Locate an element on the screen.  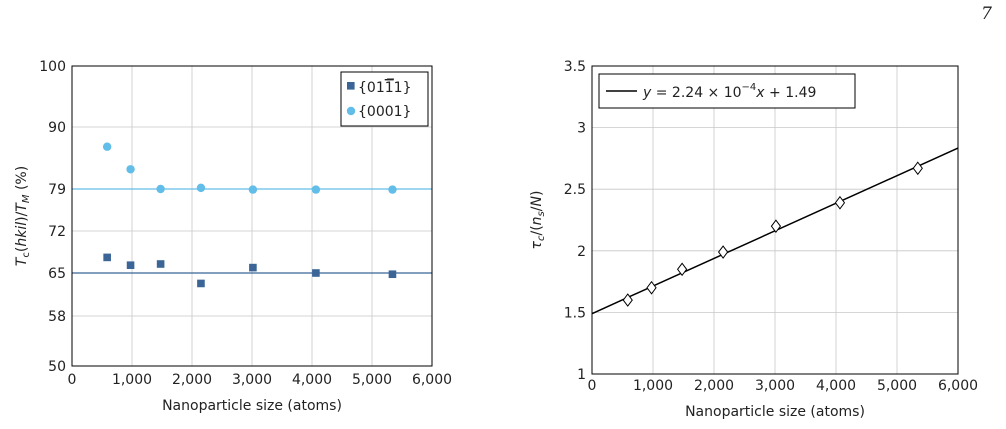
y-tick-label: 79 is located at coordinates (57, 190).